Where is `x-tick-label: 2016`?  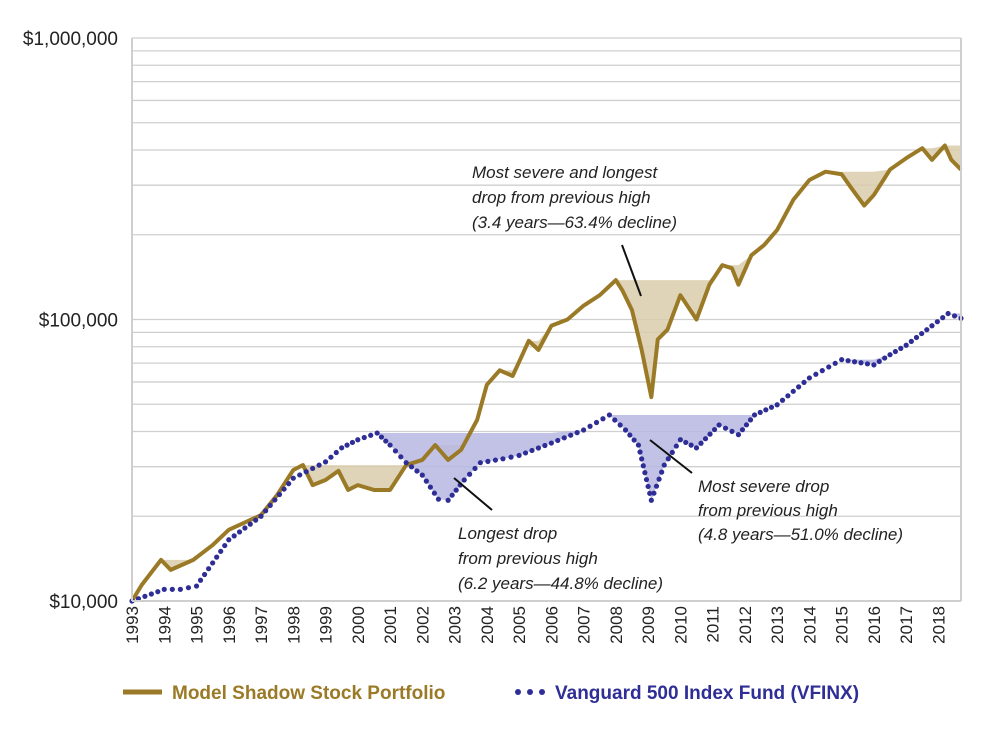 x-tick-label: 2016 is located at coordinates (874, 625).